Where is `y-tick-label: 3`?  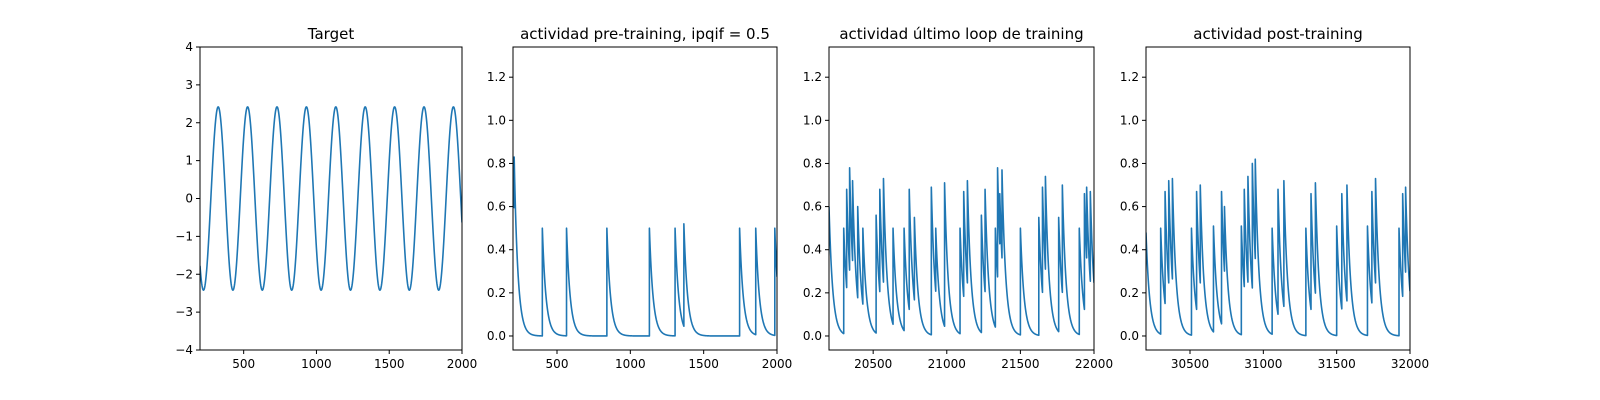 y-tick-label: 3 is located at coordinates (189, 85).